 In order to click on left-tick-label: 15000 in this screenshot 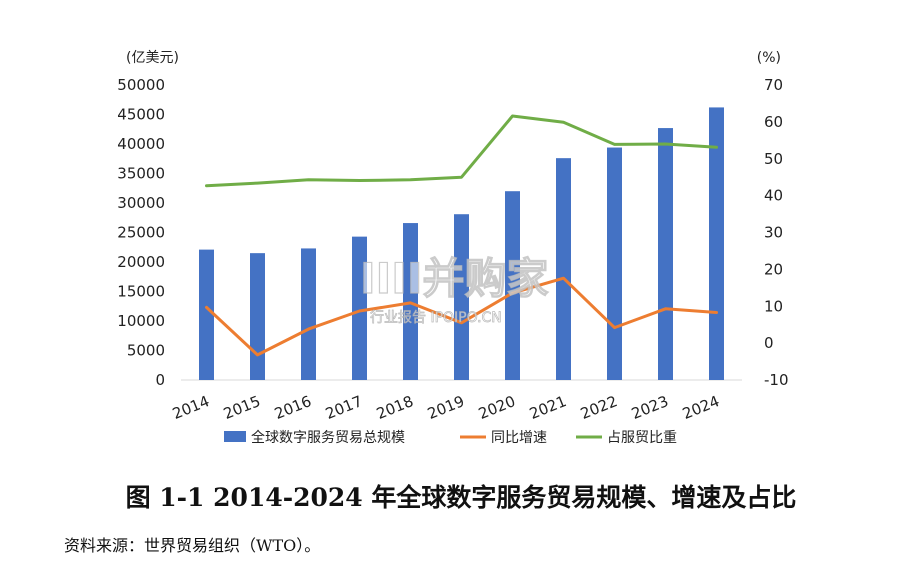, I will do `click(141, 292)`.